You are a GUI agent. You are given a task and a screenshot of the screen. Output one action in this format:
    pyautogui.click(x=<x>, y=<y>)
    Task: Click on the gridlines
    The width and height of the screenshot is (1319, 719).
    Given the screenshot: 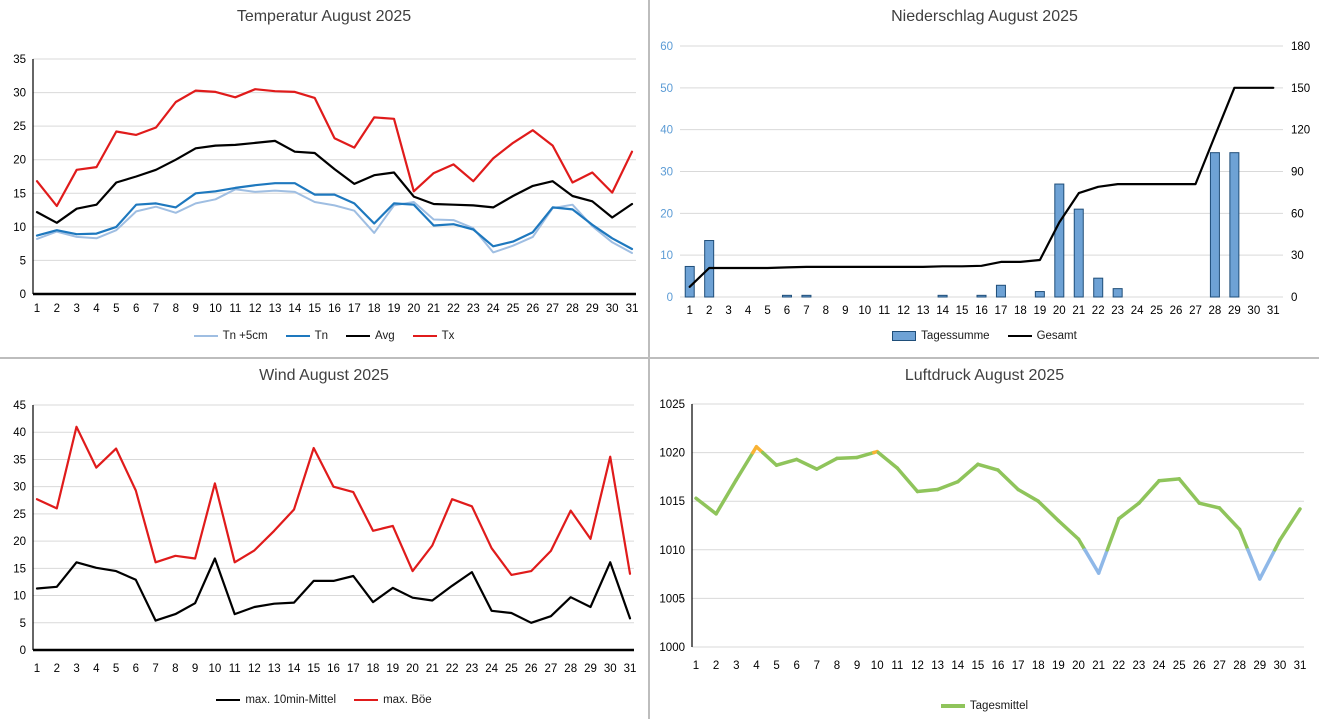 What is the action you would take?
    pyautogui.click(x=333, y=514)
    